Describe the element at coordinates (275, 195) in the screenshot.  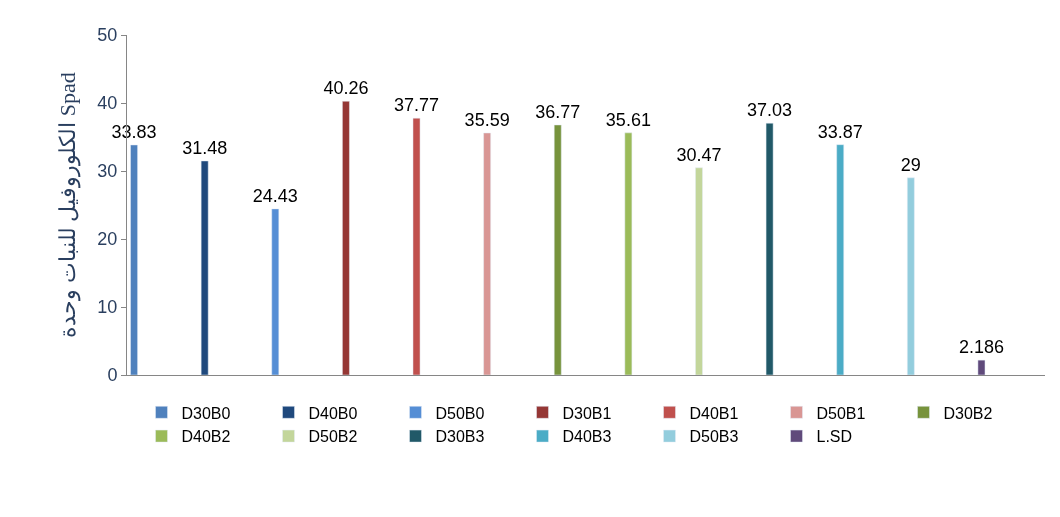
I see `data-label: 24.43` at that location.